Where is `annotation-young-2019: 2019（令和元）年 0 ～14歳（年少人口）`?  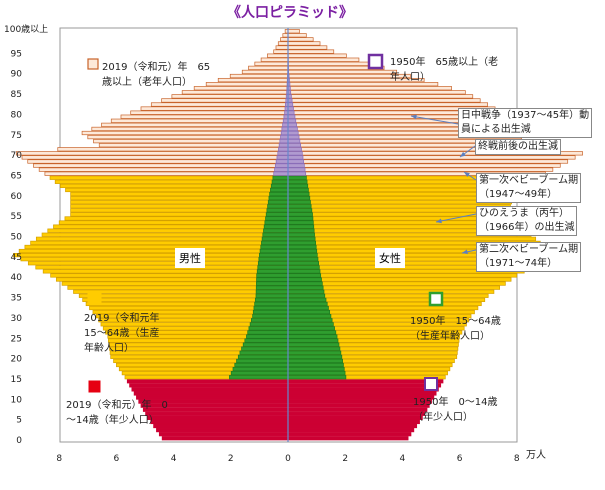
annotation-young-2019: 2019（令和元）年 0 ～14歳（年少人口） is located at coordinates (117, 413).